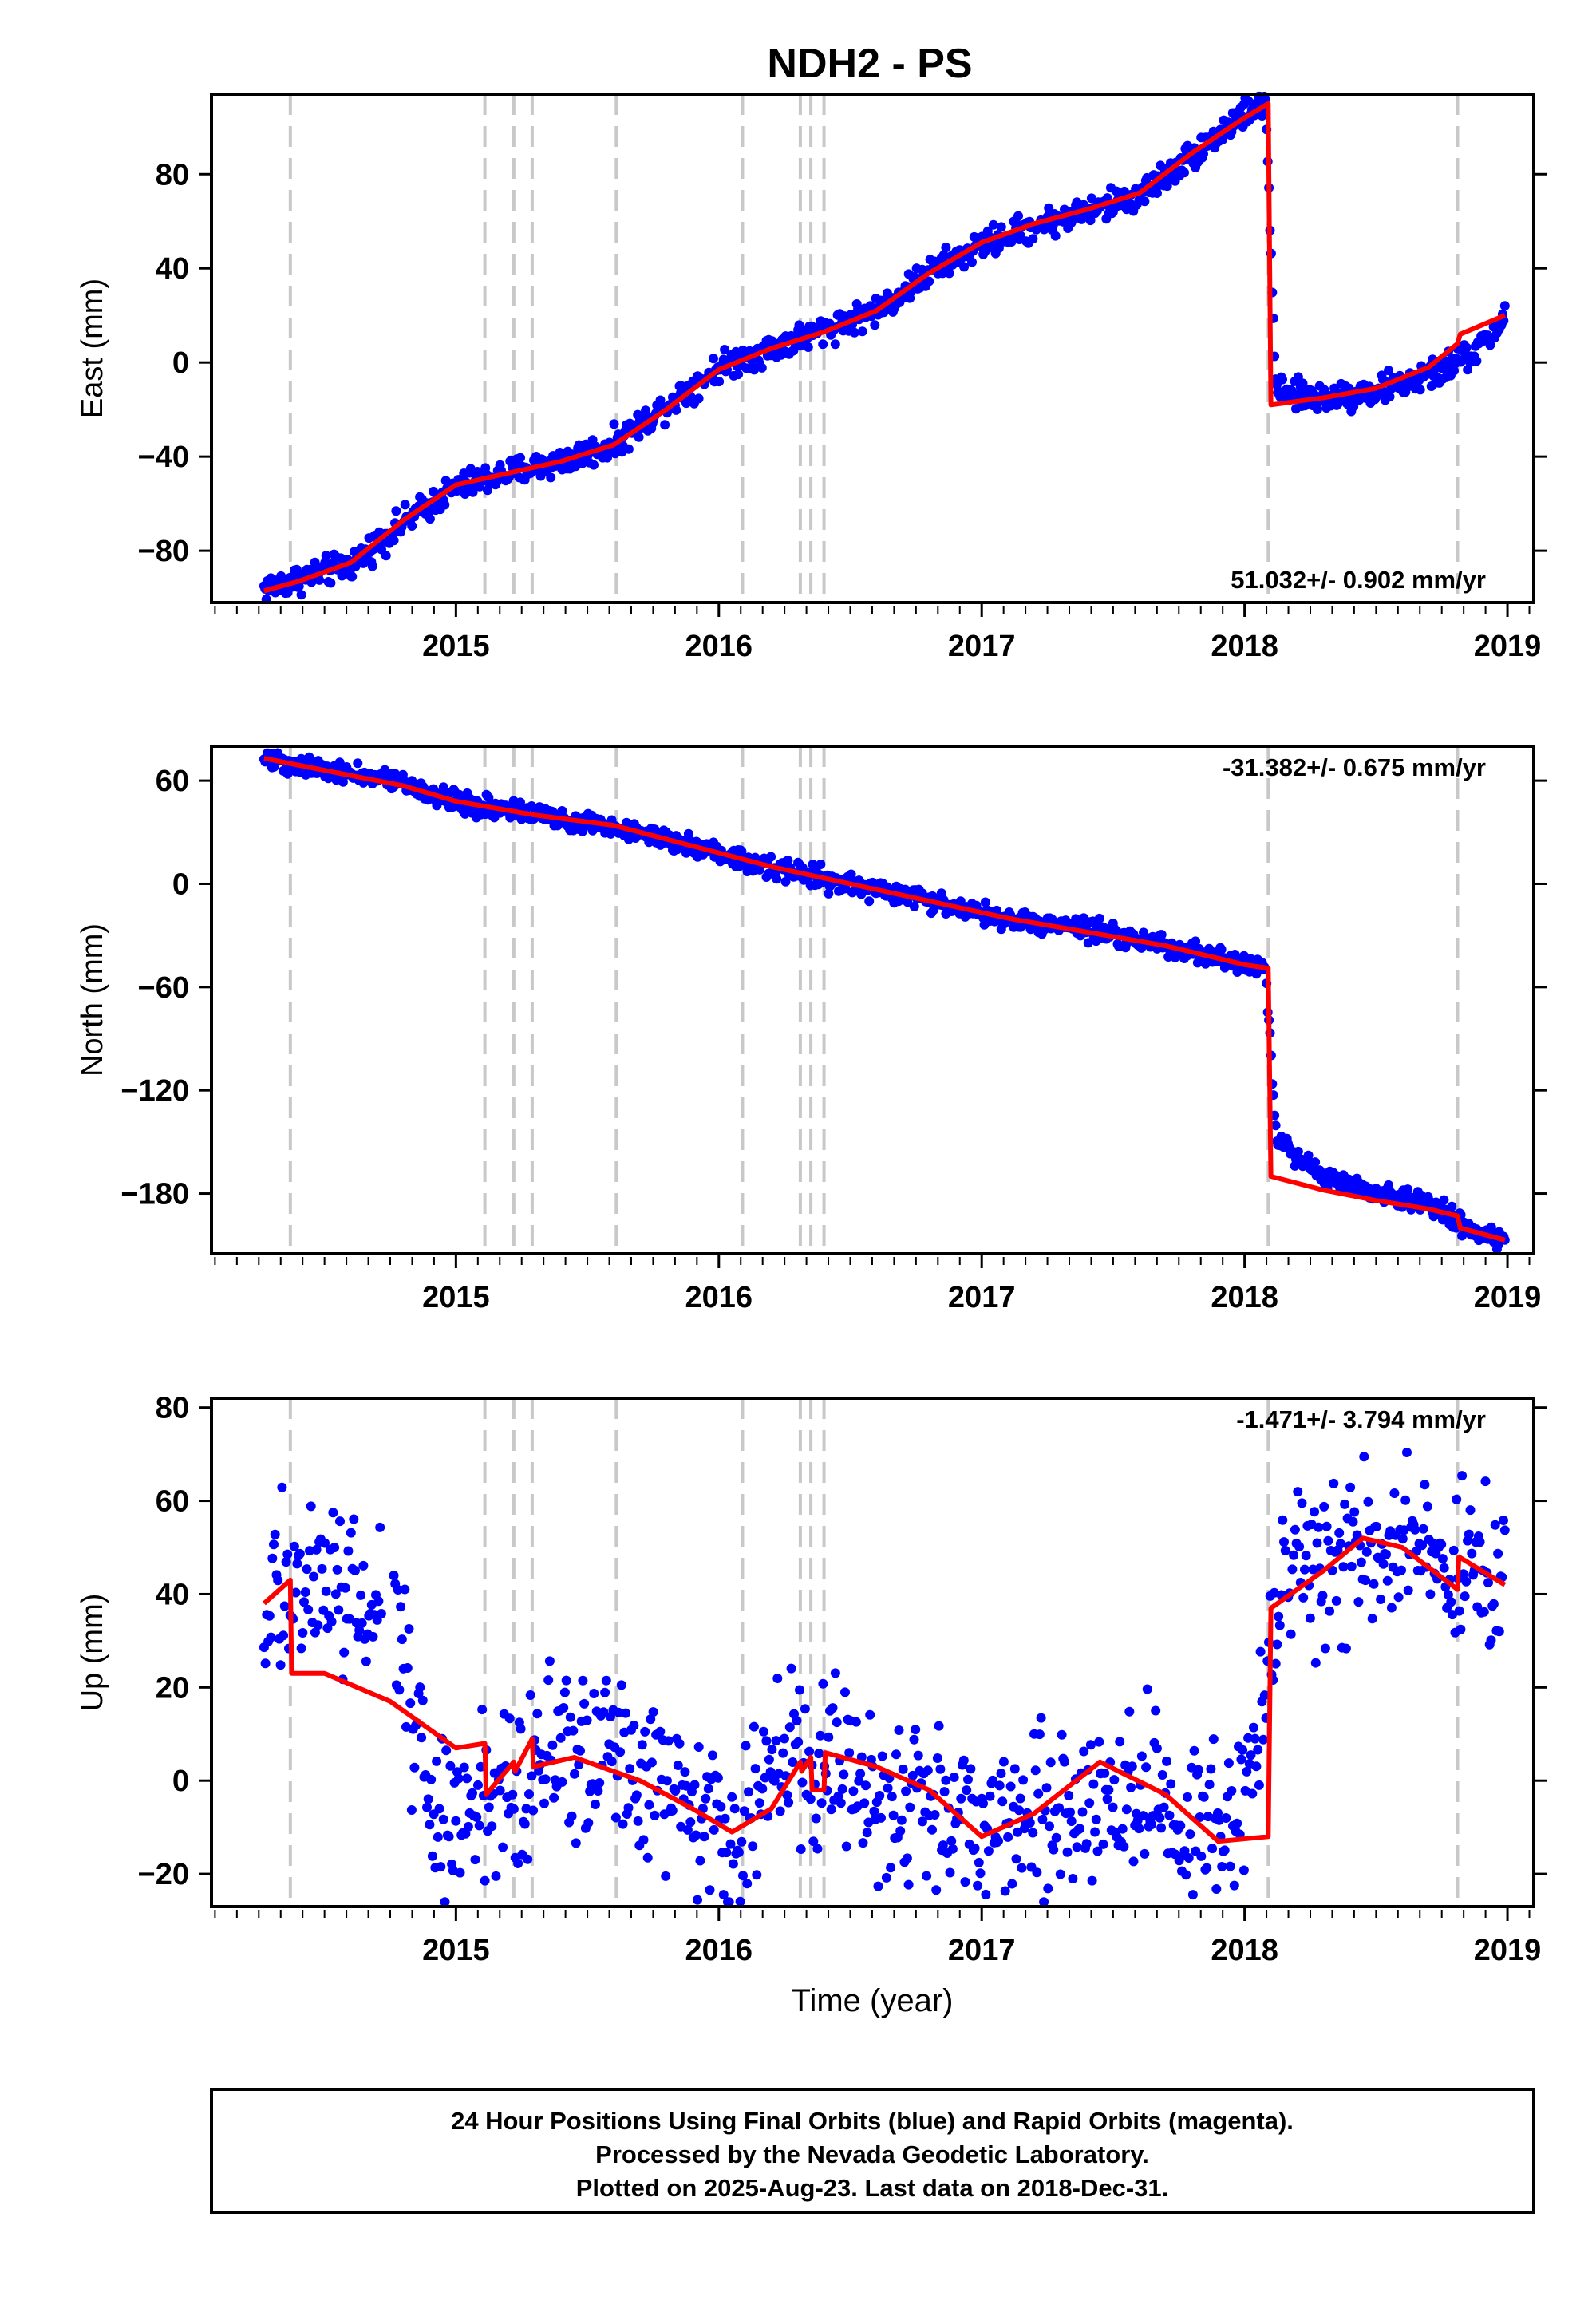 This screenshot has height=2316, width=1596. I want to click on y-tick-label: −20, so click(163, 1874).